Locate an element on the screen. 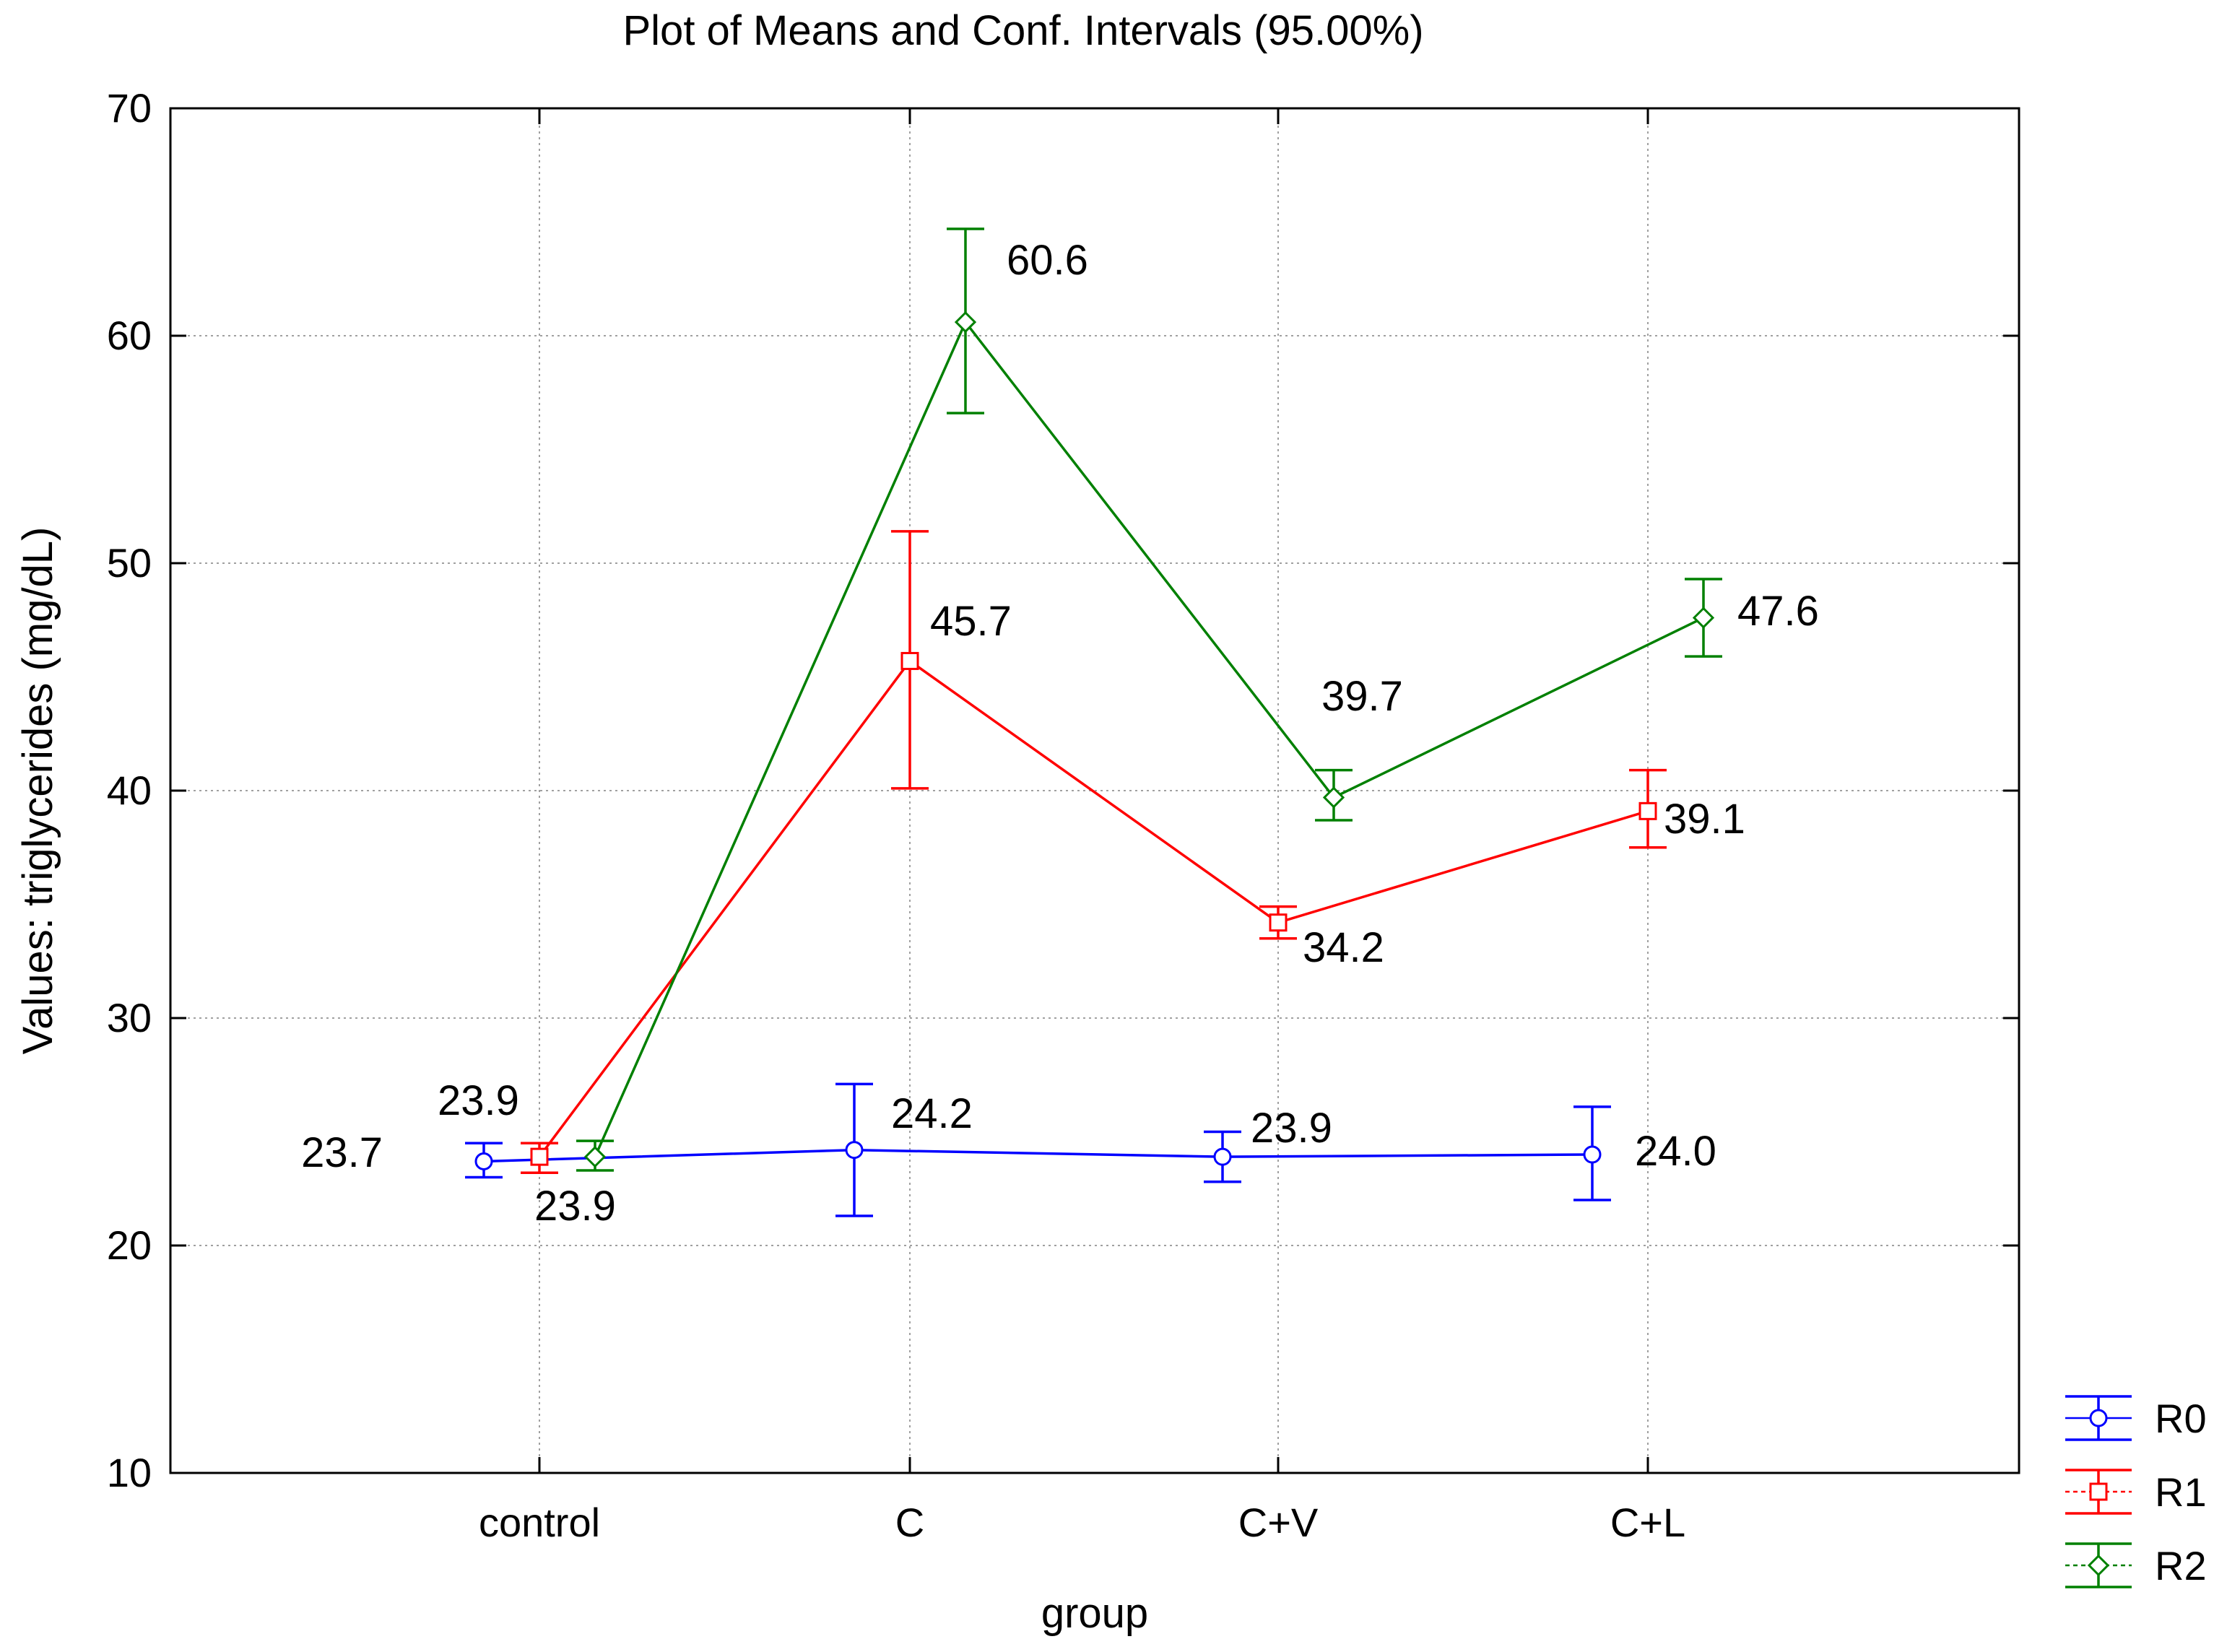  data-label: 60.6 is located at coordinates (1047, 260).